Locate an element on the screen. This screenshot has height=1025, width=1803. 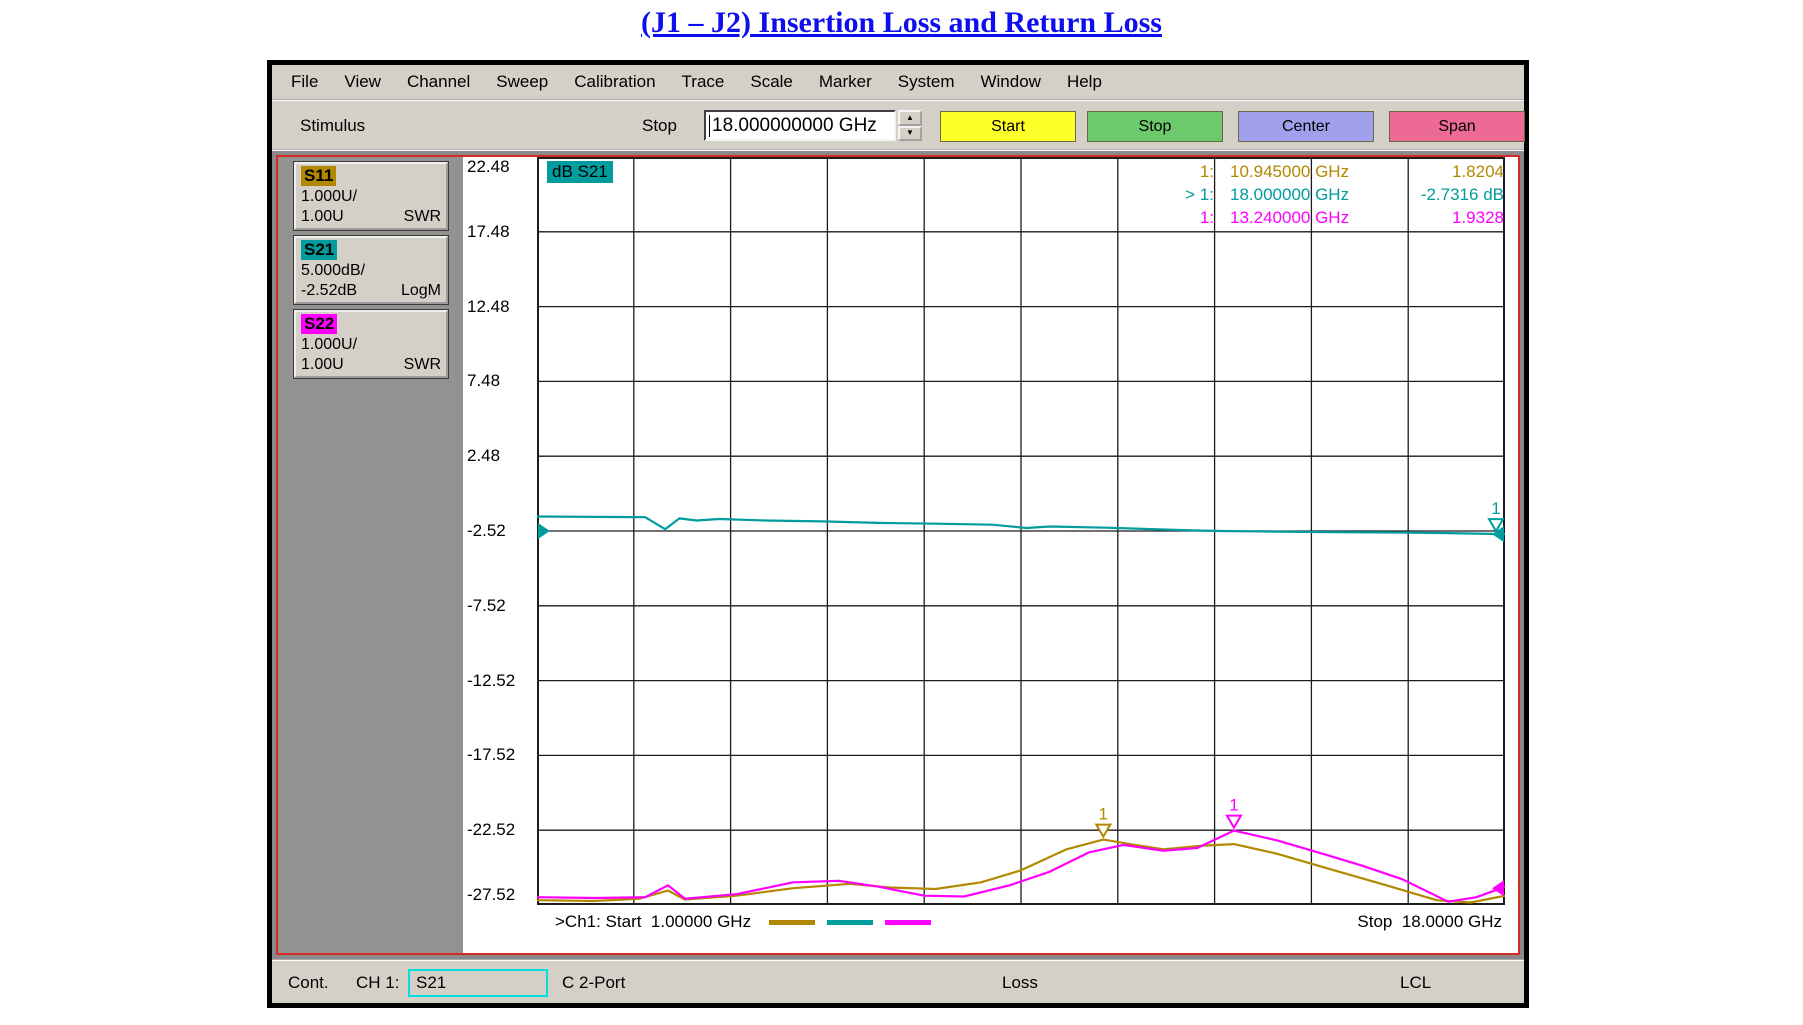
marker-readout-row-s22: 1: 13.240000 GHz 1.9328 is located at coordinates (1331, 217).